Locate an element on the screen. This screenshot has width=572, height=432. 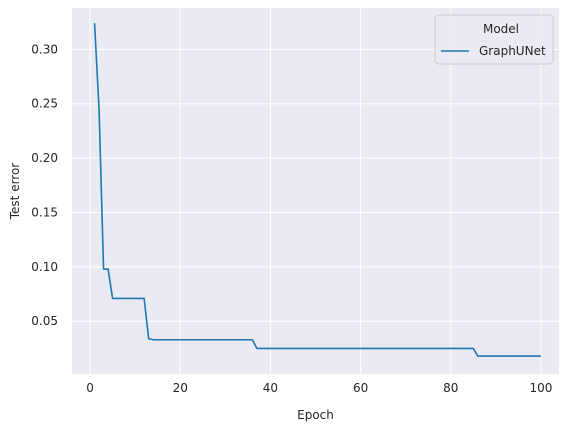
y-tick-label-0: 0.05 is located at coordinates (44, 321).